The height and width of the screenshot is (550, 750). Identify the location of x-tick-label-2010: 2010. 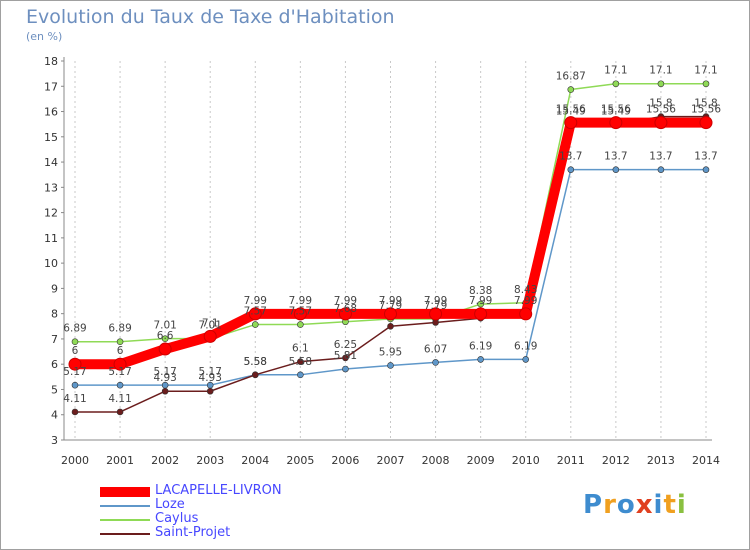
(526, 460).